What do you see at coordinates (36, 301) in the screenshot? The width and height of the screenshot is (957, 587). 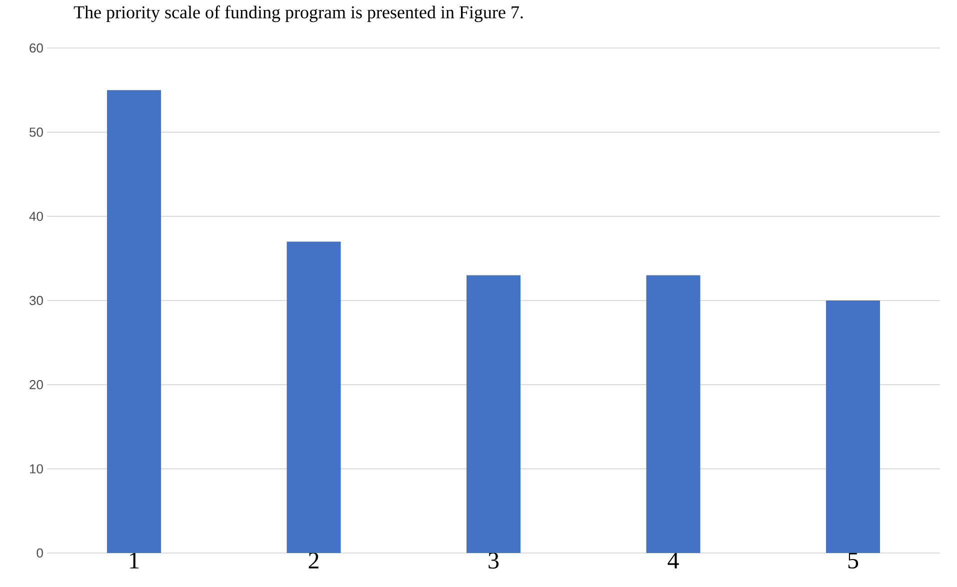 I see `y-tick-label: 30` at bounding box center [36, 301].